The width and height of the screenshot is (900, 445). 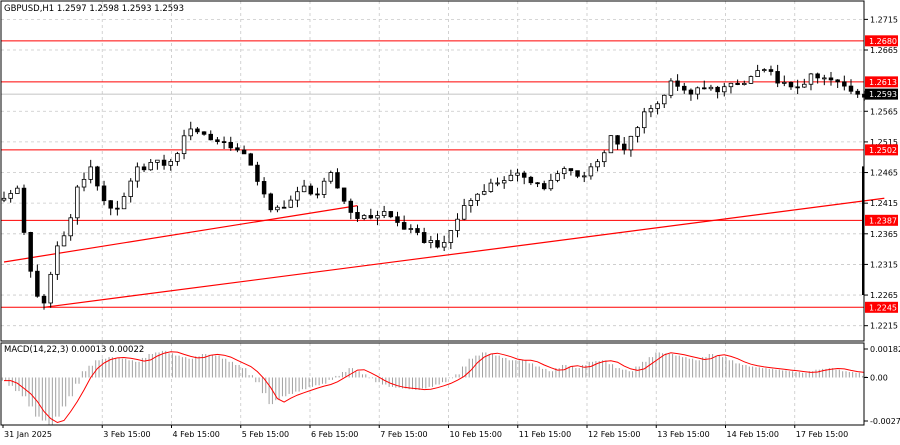 What do you see at coordinates (883, 41) in the screenshot?
I see `level-label: 1.2680` at bounding box center [883, 41].